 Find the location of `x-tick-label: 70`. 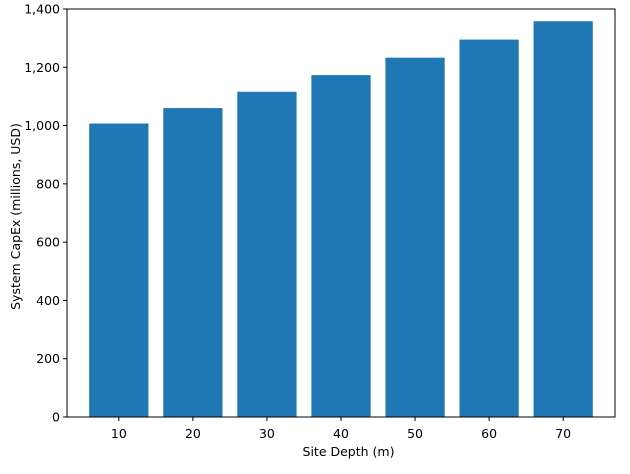

x-tick-label: 70 is located at coordinates (563, 433).